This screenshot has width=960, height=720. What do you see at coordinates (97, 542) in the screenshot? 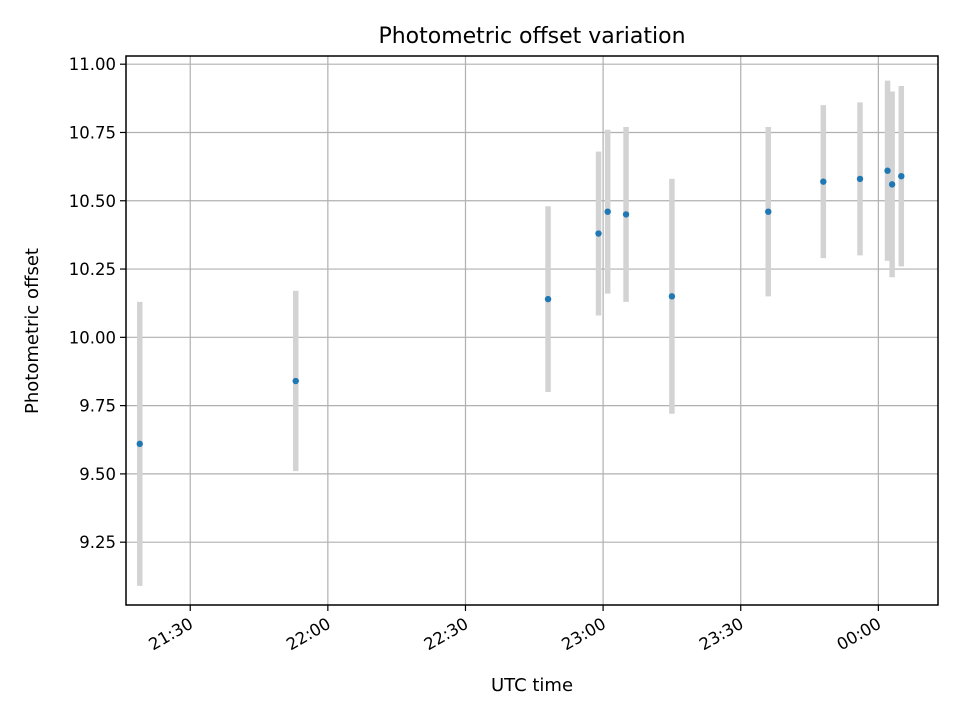
I see `y-tick-label: 9.25` at bounding box center [97, 542].